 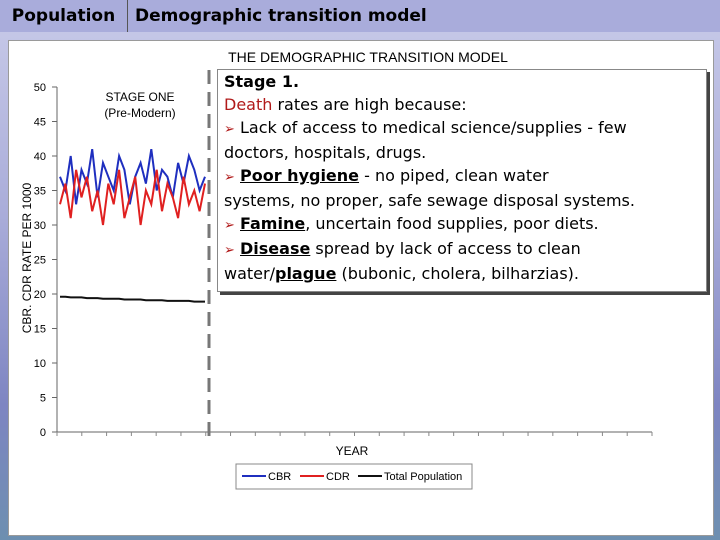 What do you see at coordinates (454, 175) in the screenshot?
I see `bullet-2: - no piped, clean water` at bounding box center [454, 175].